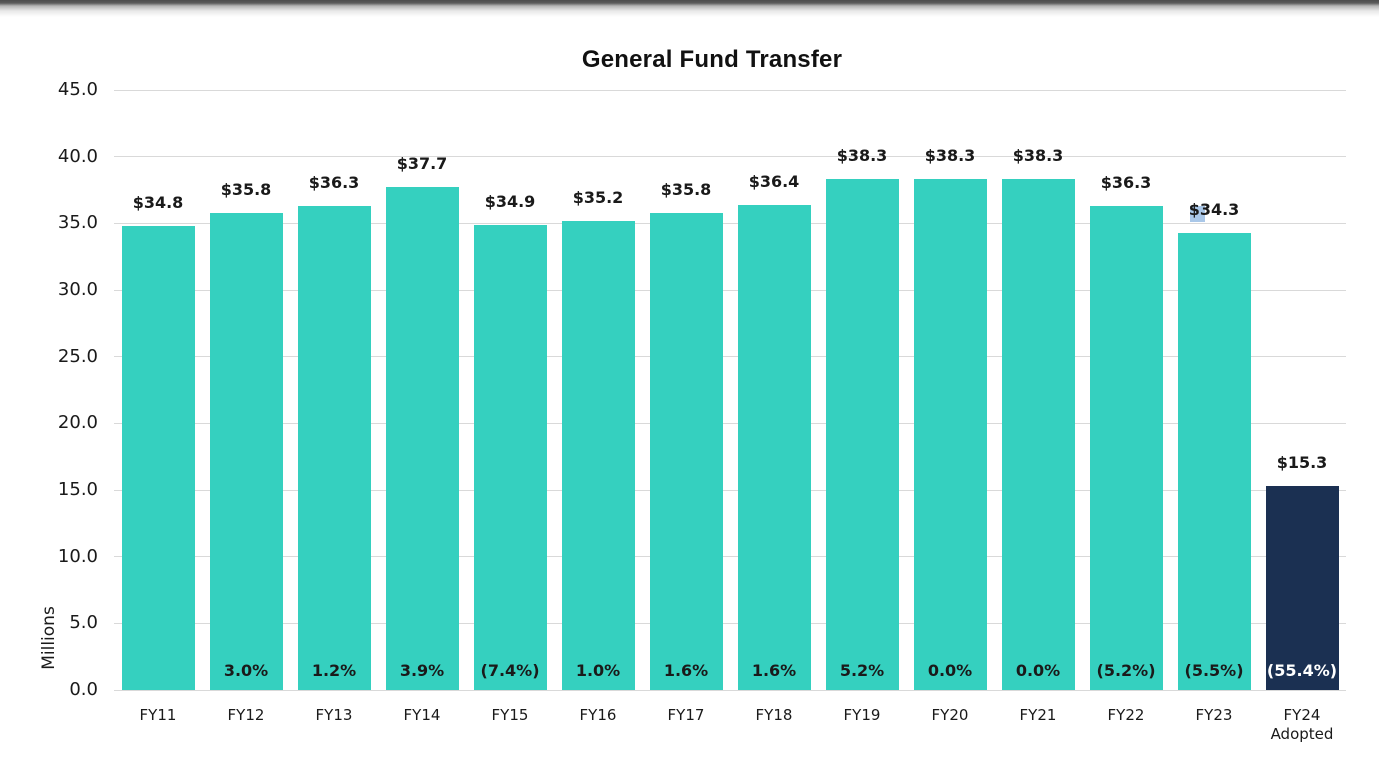  What do you see at coordinates (422, 670) in the screenshot?
I see `bar-pct-change-label: 3.9%` at bounding box center [422, 670].